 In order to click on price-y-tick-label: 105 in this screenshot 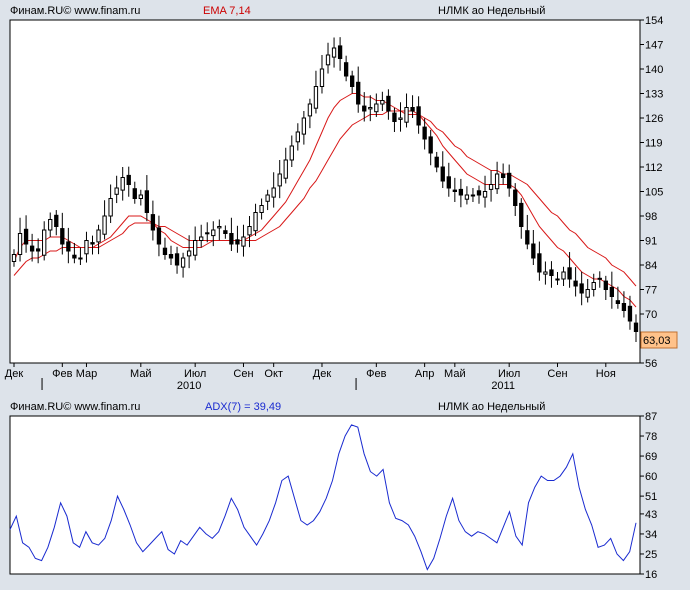, I will do `click(654, 193)`.